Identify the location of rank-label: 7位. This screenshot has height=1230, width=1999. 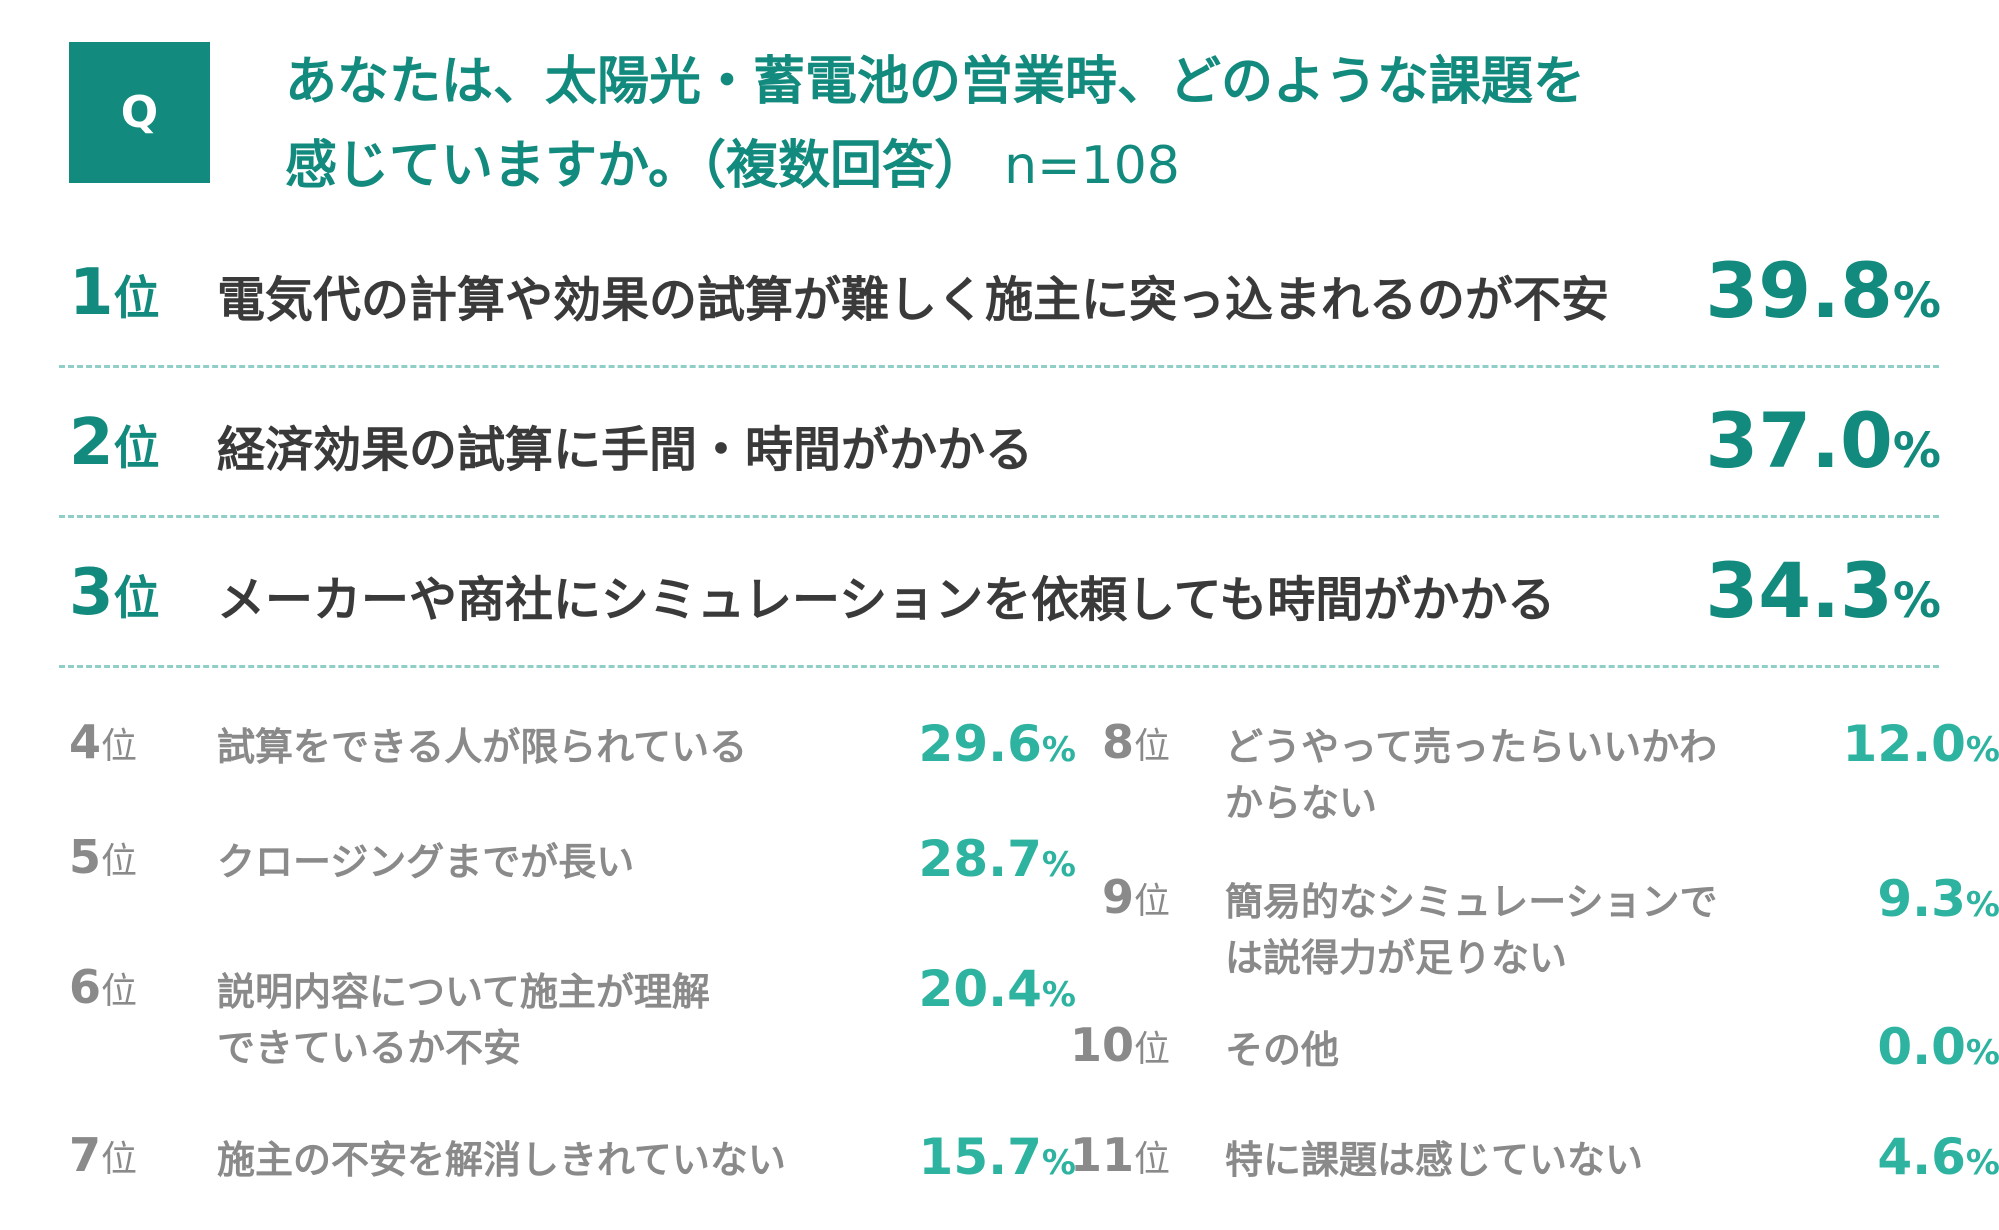
(103, 1155).